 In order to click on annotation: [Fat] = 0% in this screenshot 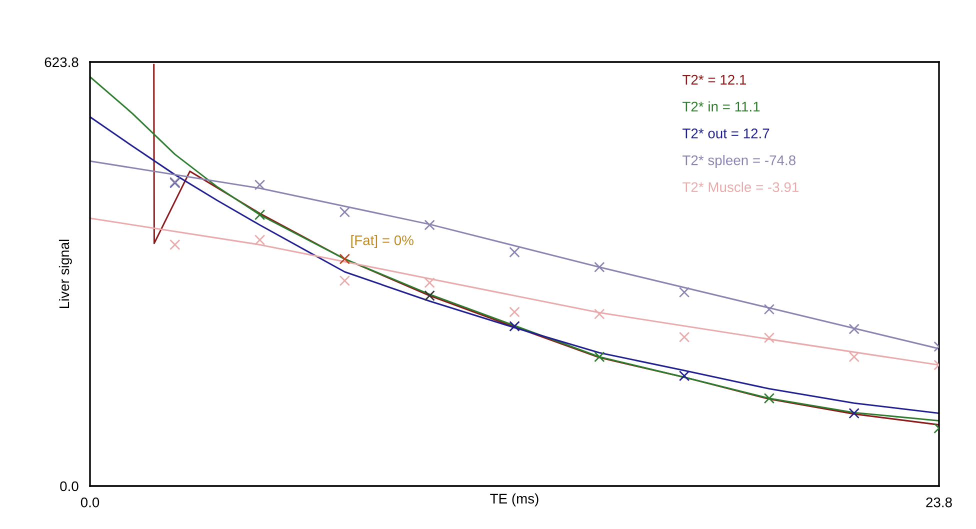, I will do `click(382, 241)`.